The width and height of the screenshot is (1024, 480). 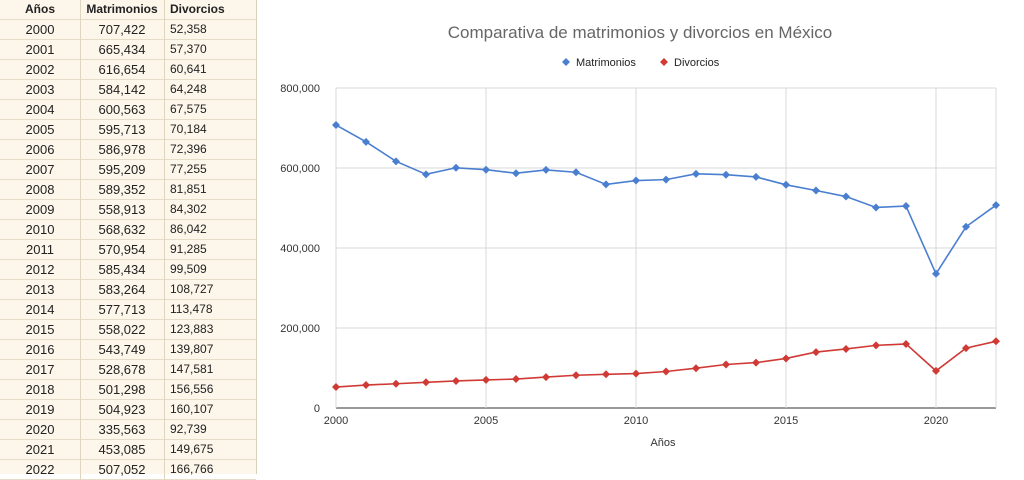 I want to click on cell-divorces: 70,184, so click(x=188, y=129).